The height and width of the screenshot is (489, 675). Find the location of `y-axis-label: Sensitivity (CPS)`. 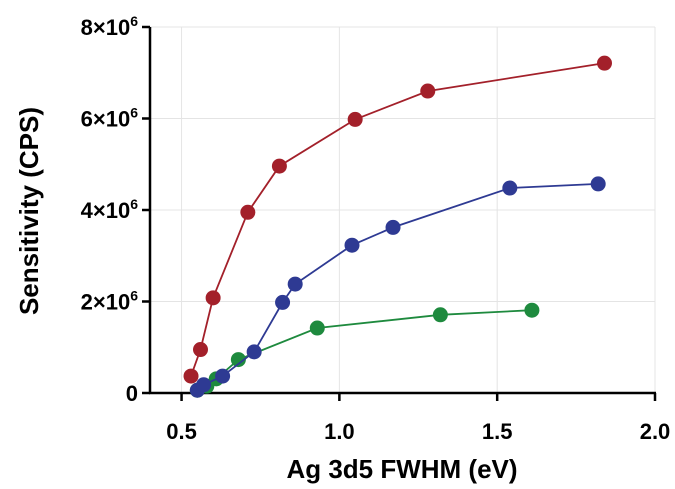

y-axis-label: Sensitivity (CPS) is located at coordinates (29, 211).